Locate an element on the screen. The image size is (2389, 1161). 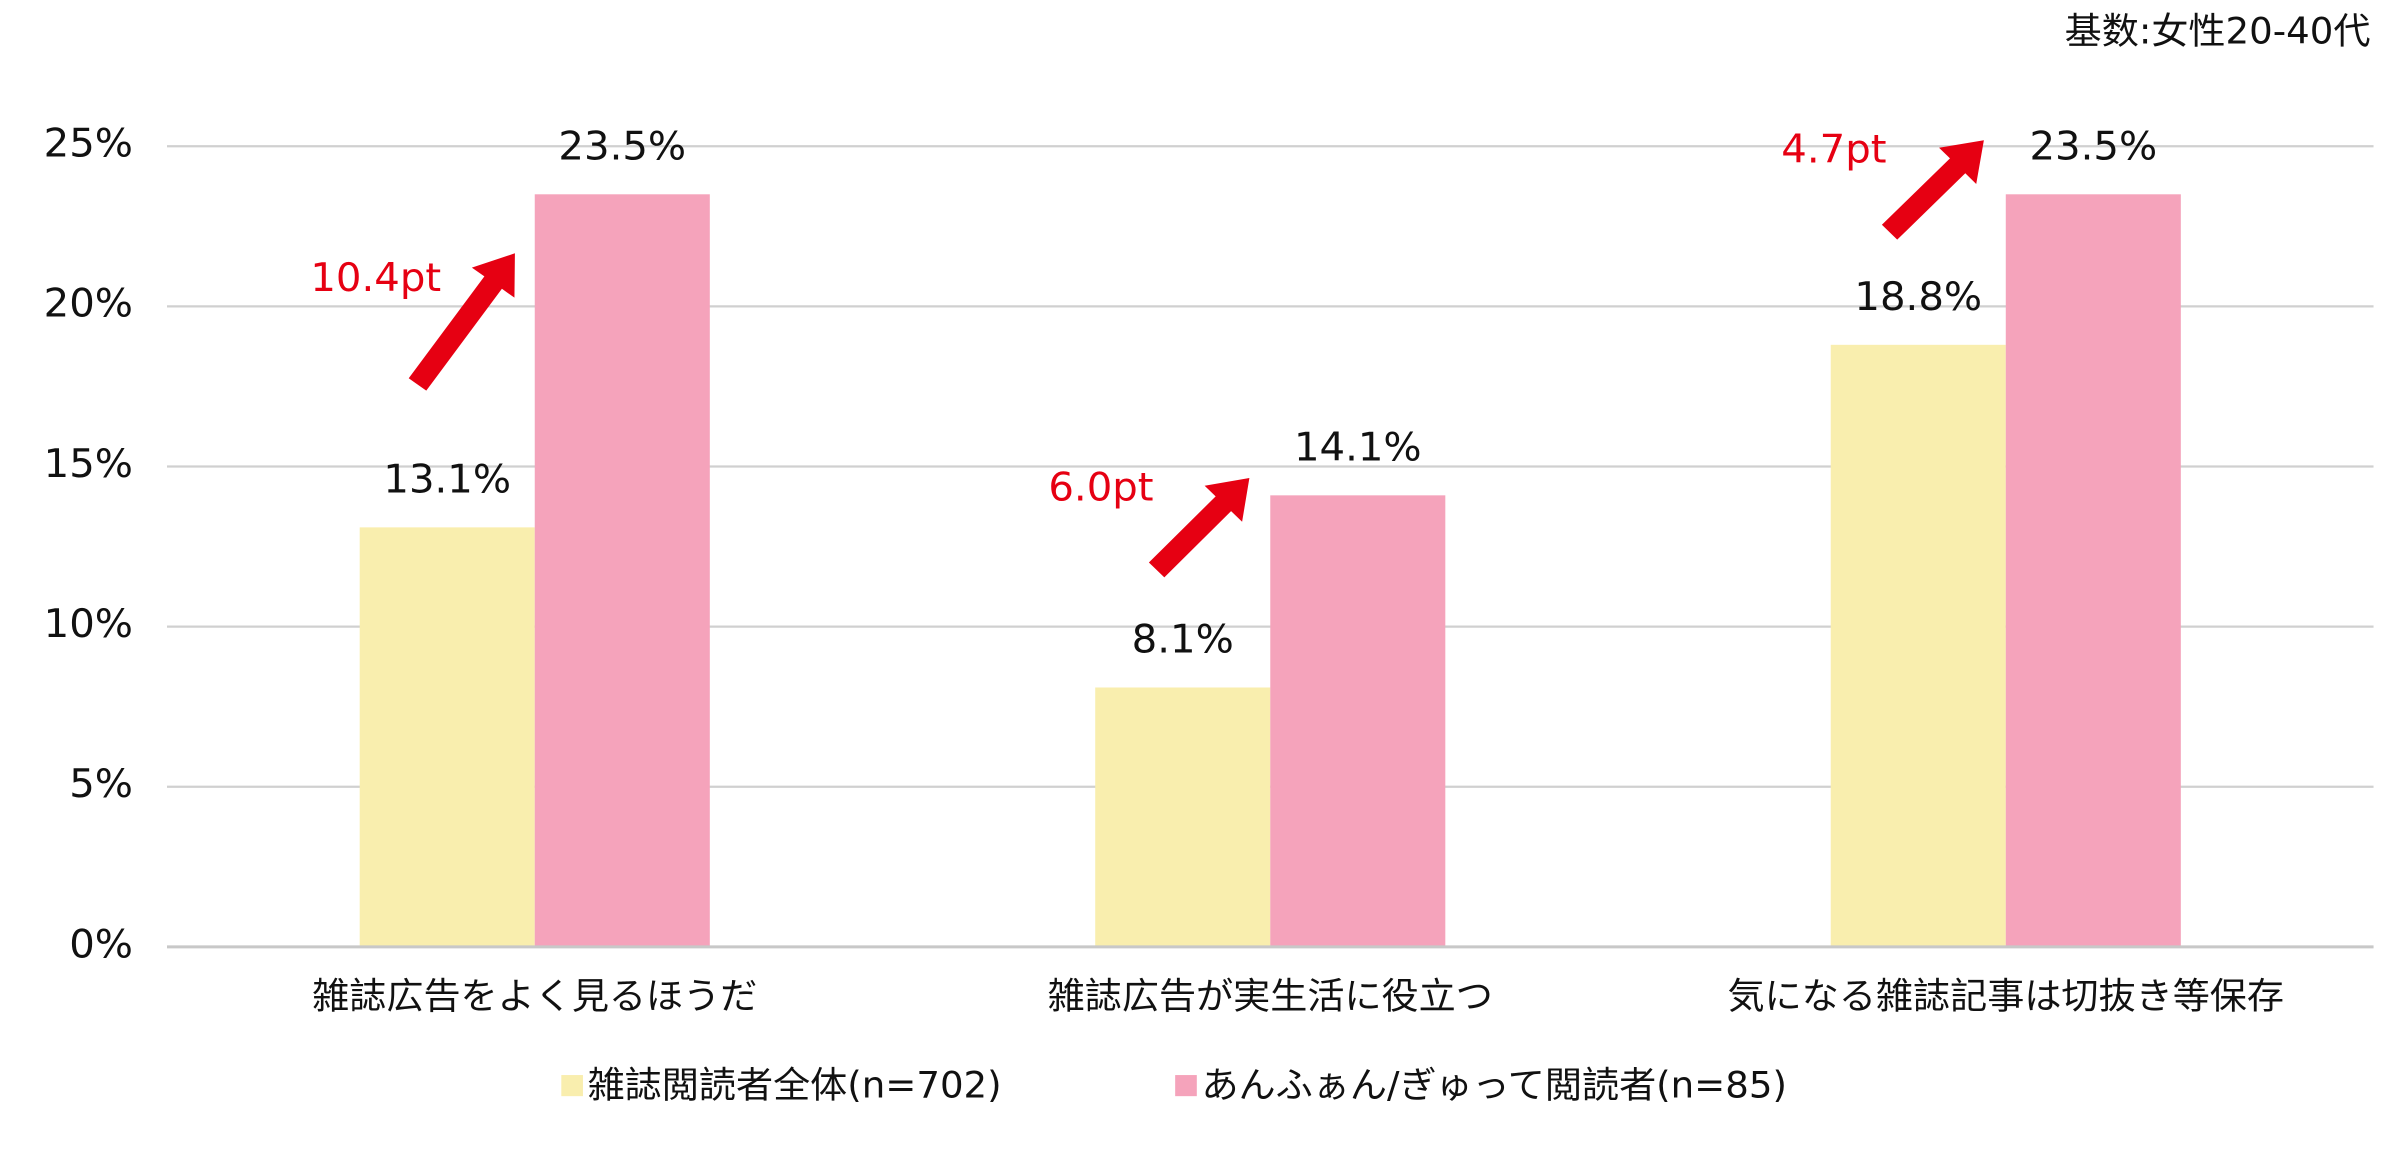
annotation: 10.4pt is located at coordinates (375, 277).